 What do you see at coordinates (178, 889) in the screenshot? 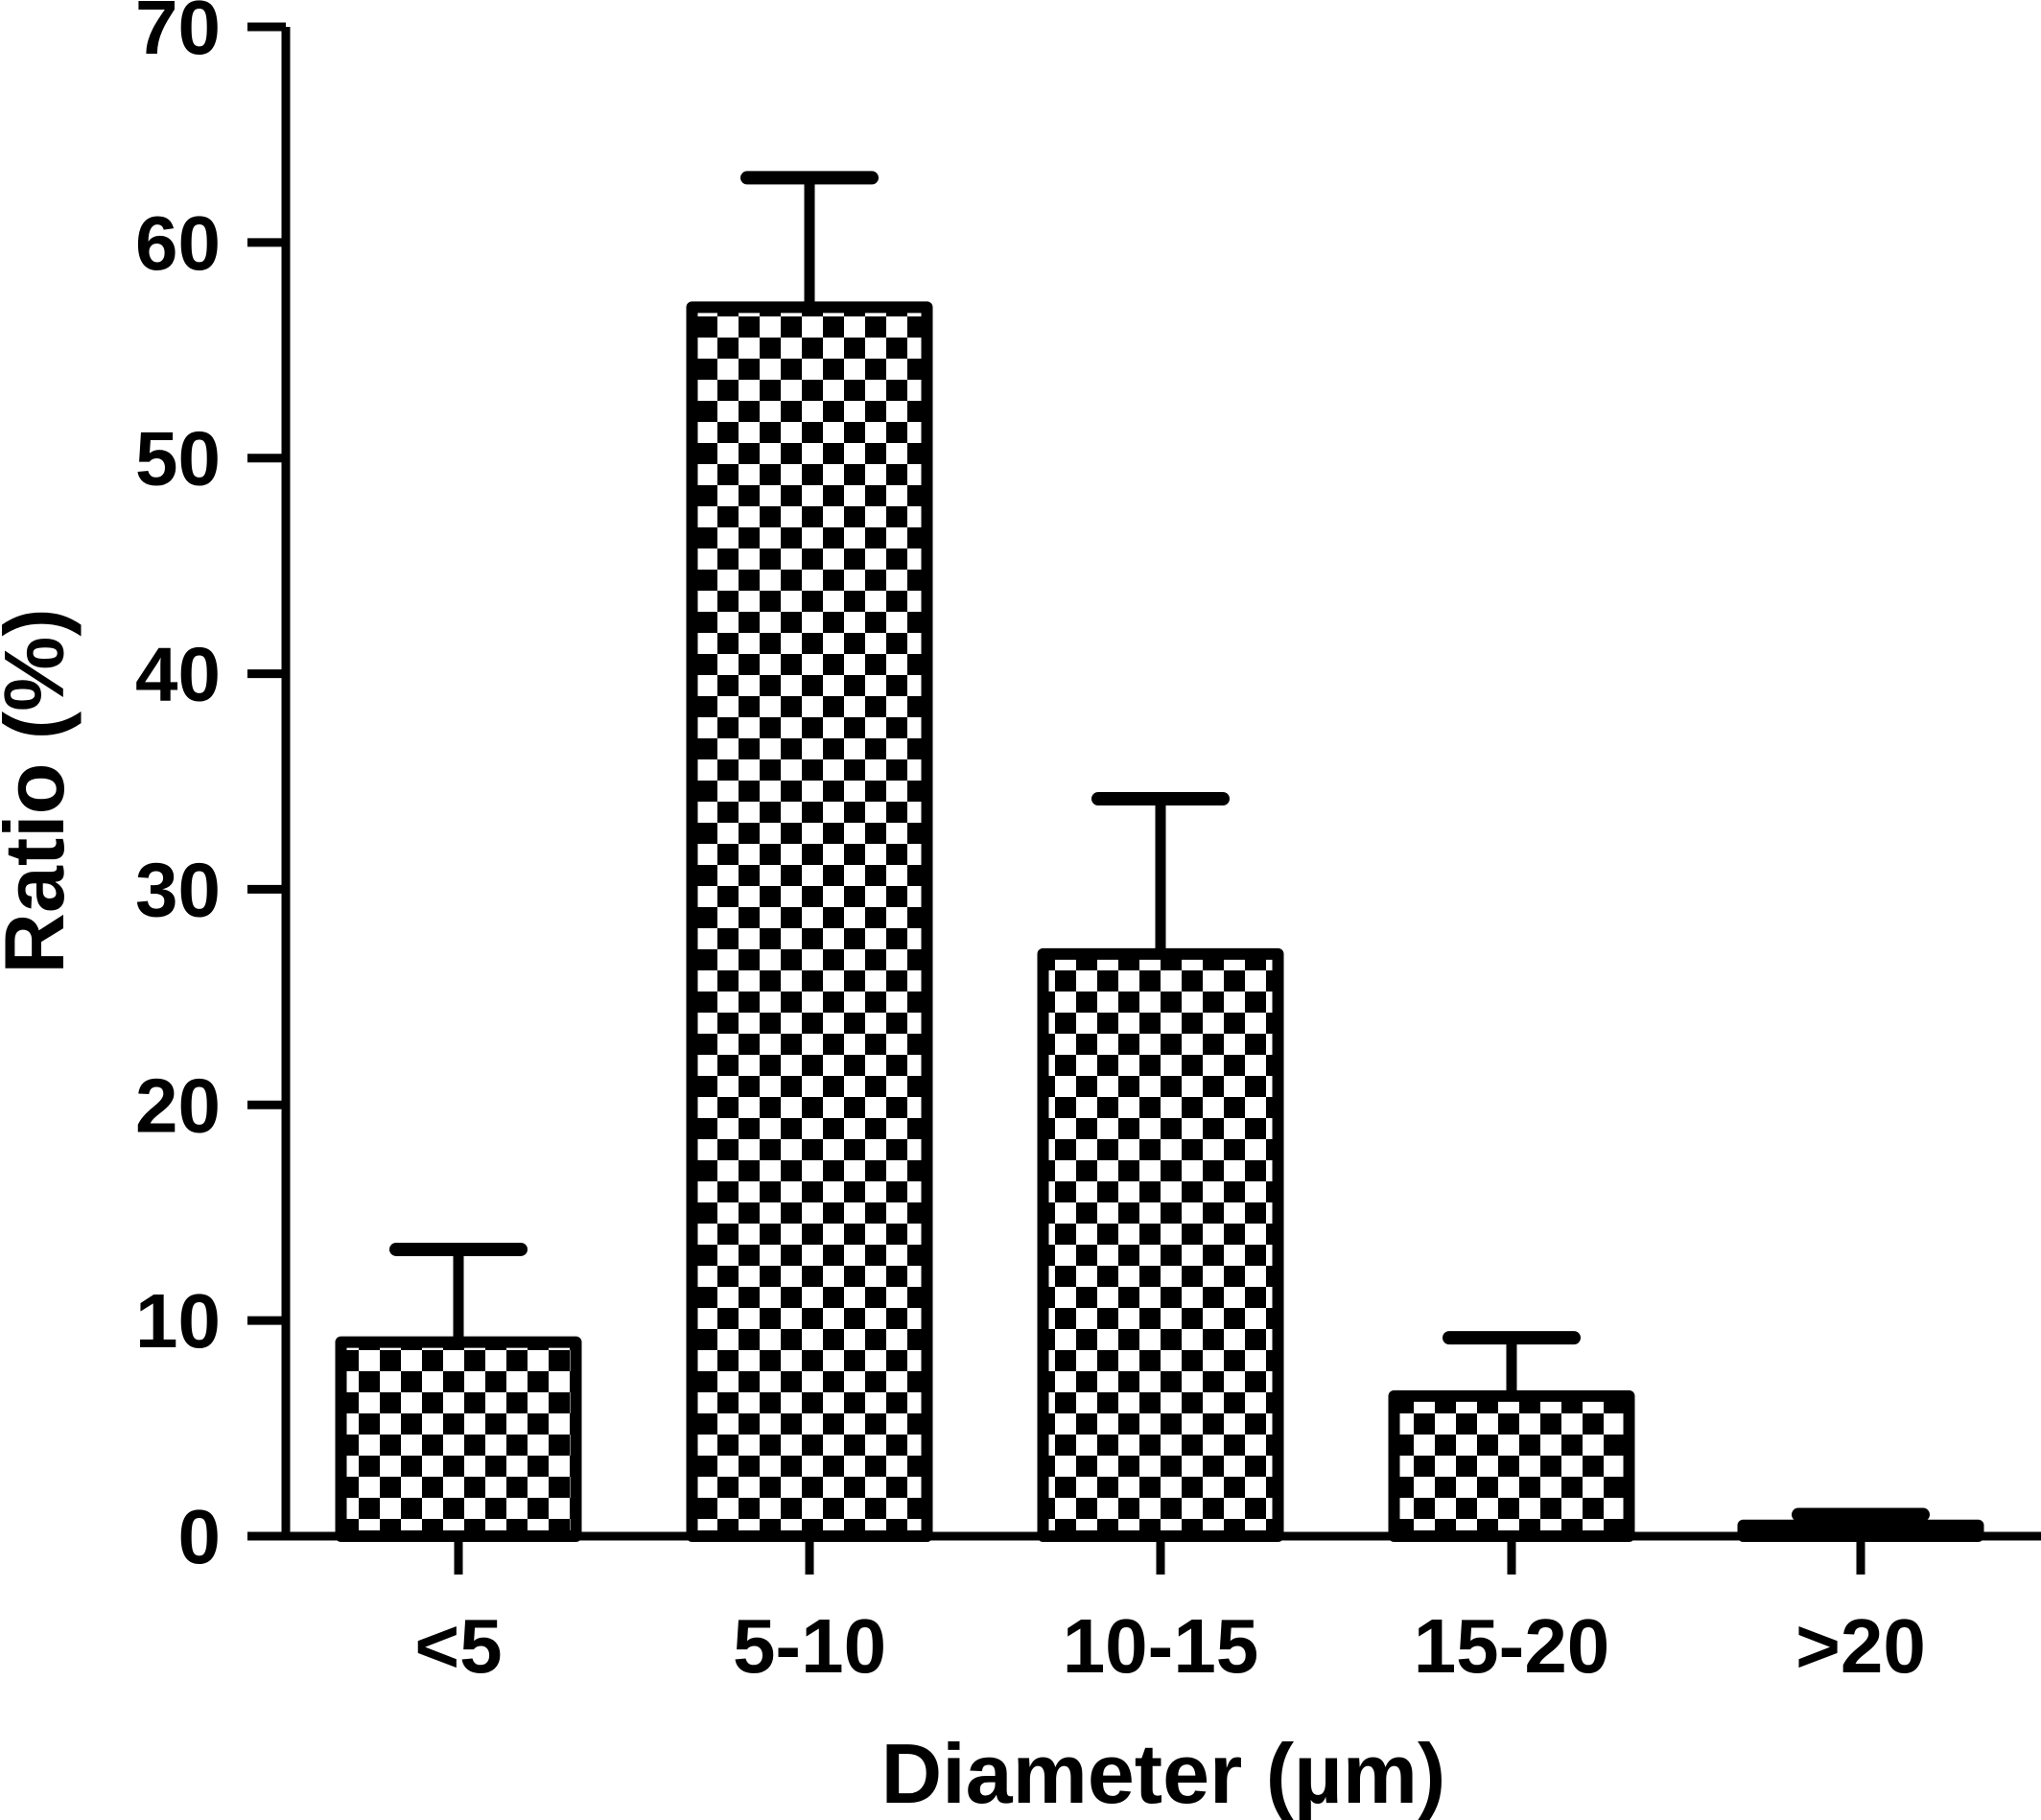
I see `y-tick-label: 30` at bounding box center [178, 889].